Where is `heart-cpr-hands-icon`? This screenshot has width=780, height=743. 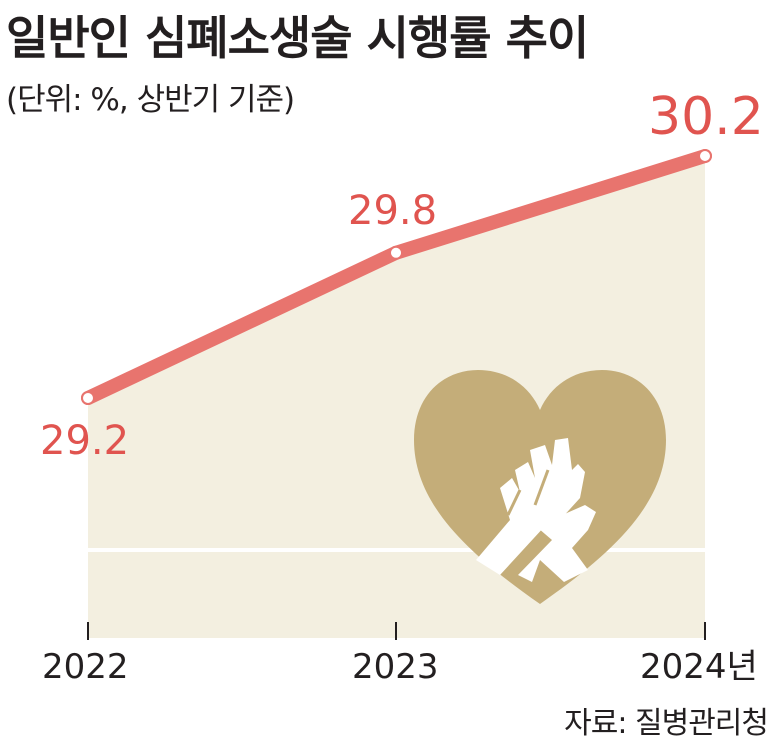 heart-cpr-hands-icon is located at coordinates (540, 487).